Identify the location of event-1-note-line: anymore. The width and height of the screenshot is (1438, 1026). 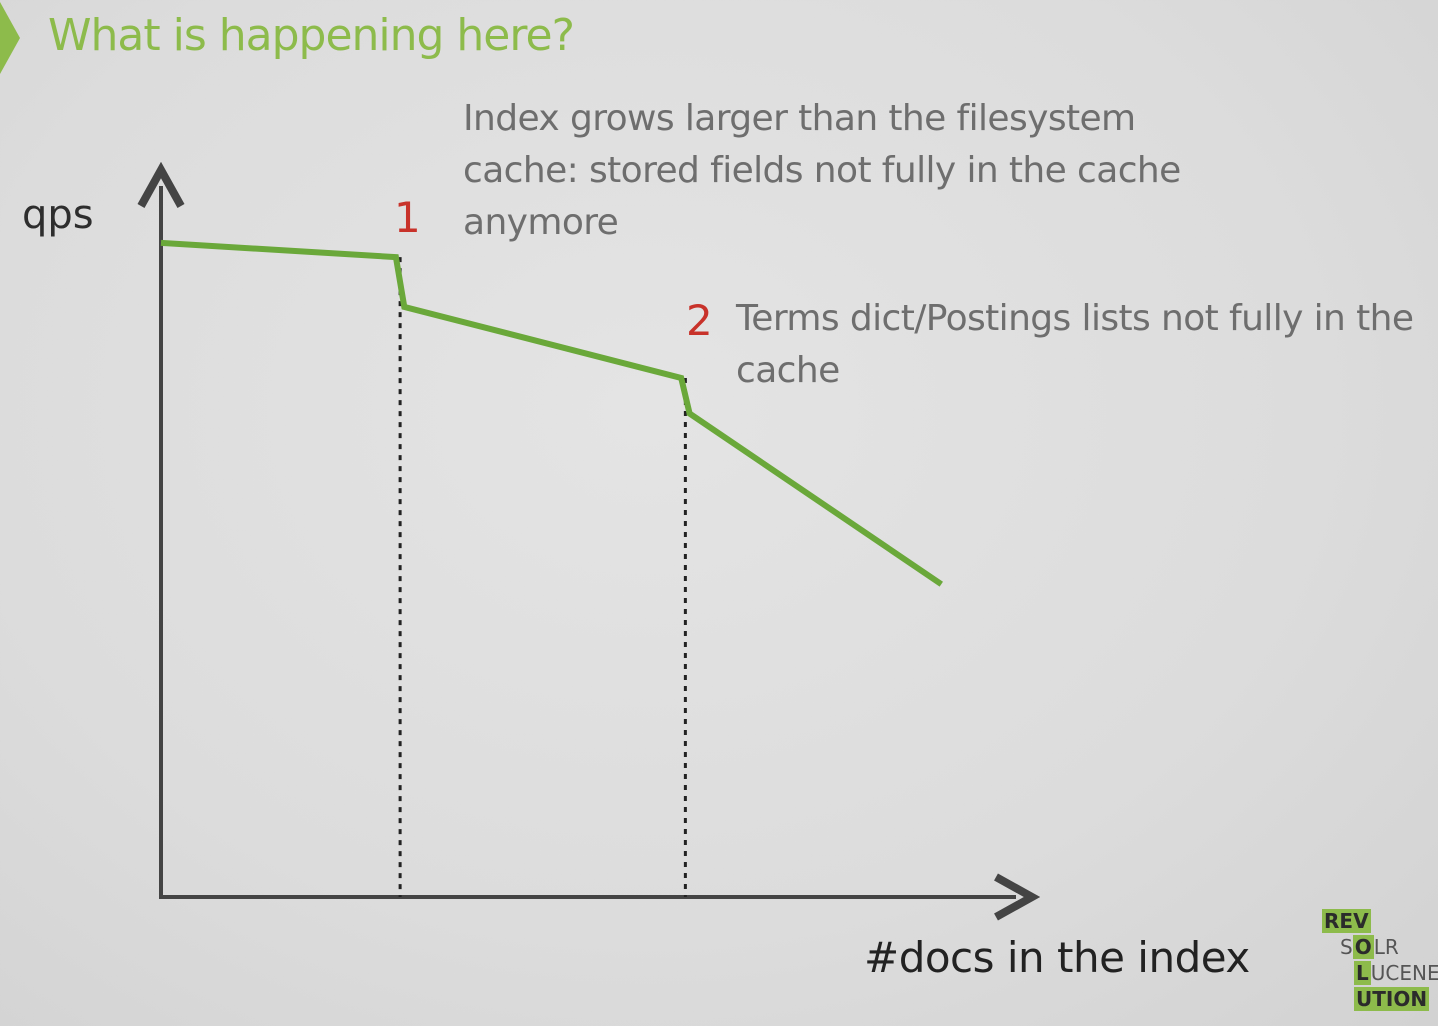
(541, 222).